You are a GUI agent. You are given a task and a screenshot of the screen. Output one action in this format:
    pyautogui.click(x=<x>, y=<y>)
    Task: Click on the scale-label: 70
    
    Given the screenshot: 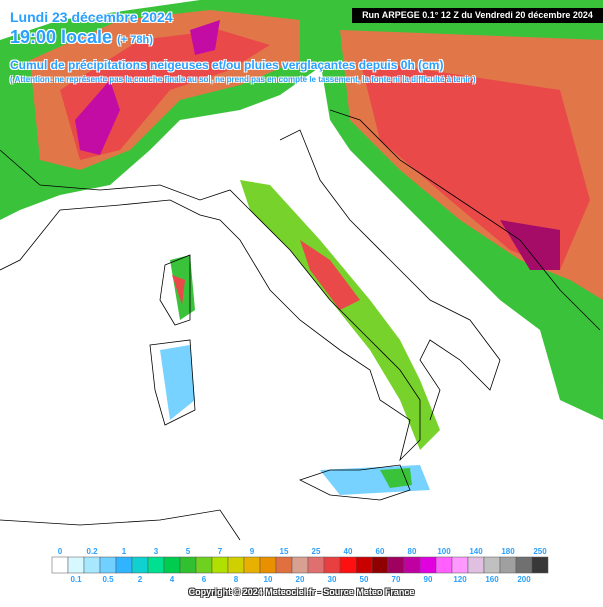 What is the action you would take?
    pyautogui.click(x=396, y=579)
    